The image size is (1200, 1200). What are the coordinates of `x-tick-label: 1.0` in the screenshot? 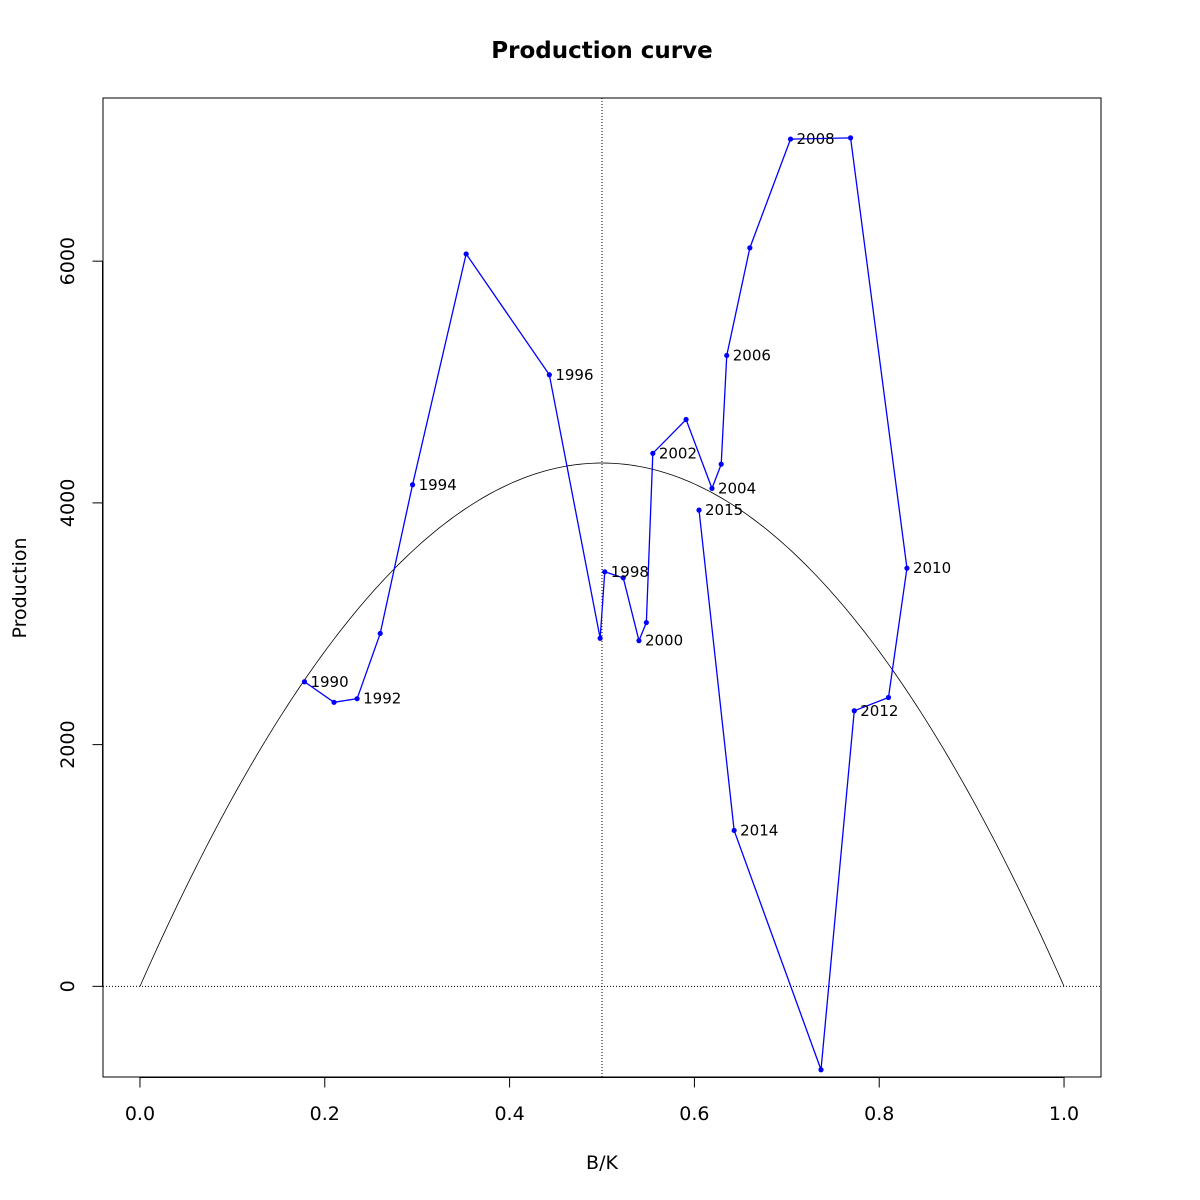 It's located at (1064, 1114).